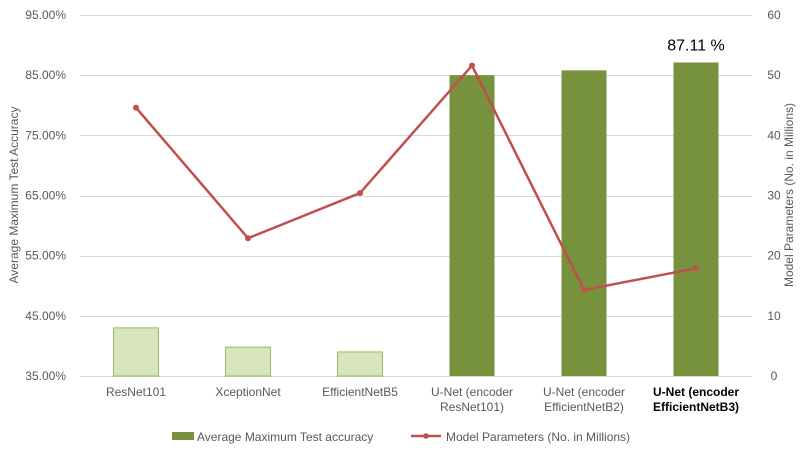  Describe the element at coordinates (472, 407) in the screenshot. I see `category-label: ResNet101)` at that location.